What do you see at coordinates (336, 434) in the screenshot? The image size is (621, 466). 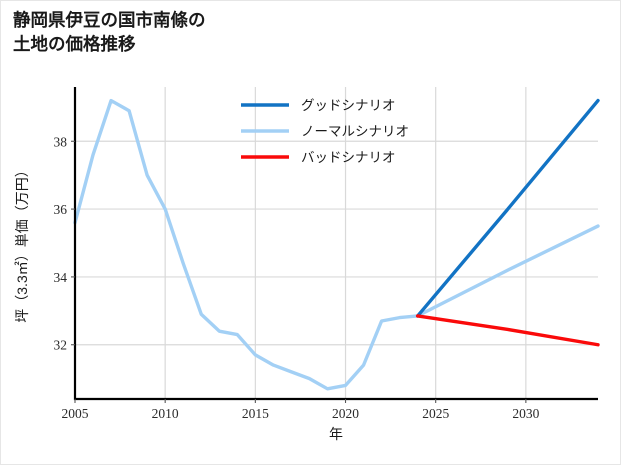 I see `x-axis-title: 年` at bounding box center [336, 434].